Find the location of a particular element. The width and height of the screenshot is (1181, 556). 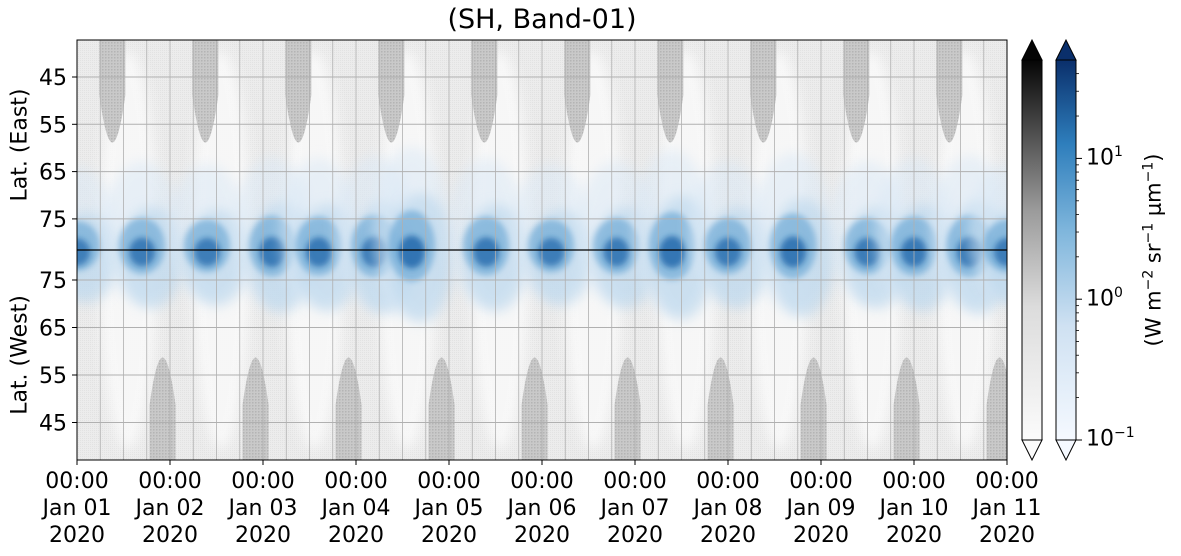

xtick-label-1-1: Jan 02 is located at coordinates (169, 508).